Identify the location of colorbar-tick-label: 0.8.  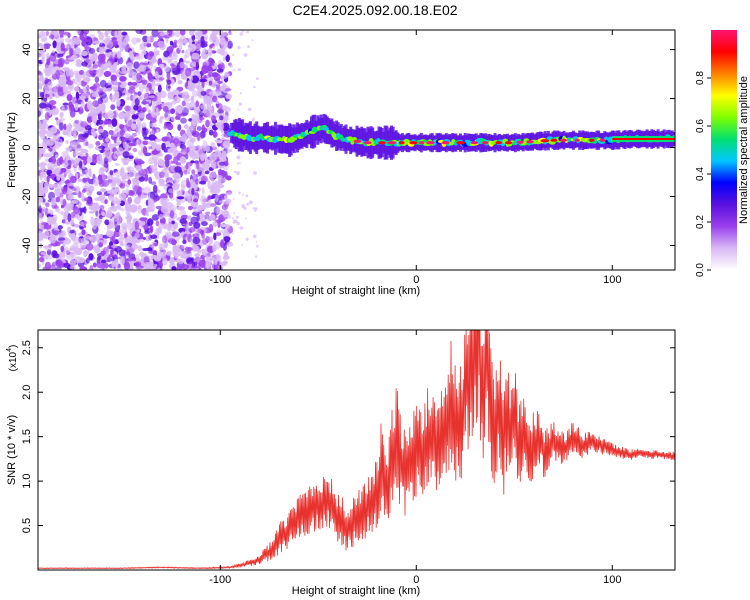
(700, 78).